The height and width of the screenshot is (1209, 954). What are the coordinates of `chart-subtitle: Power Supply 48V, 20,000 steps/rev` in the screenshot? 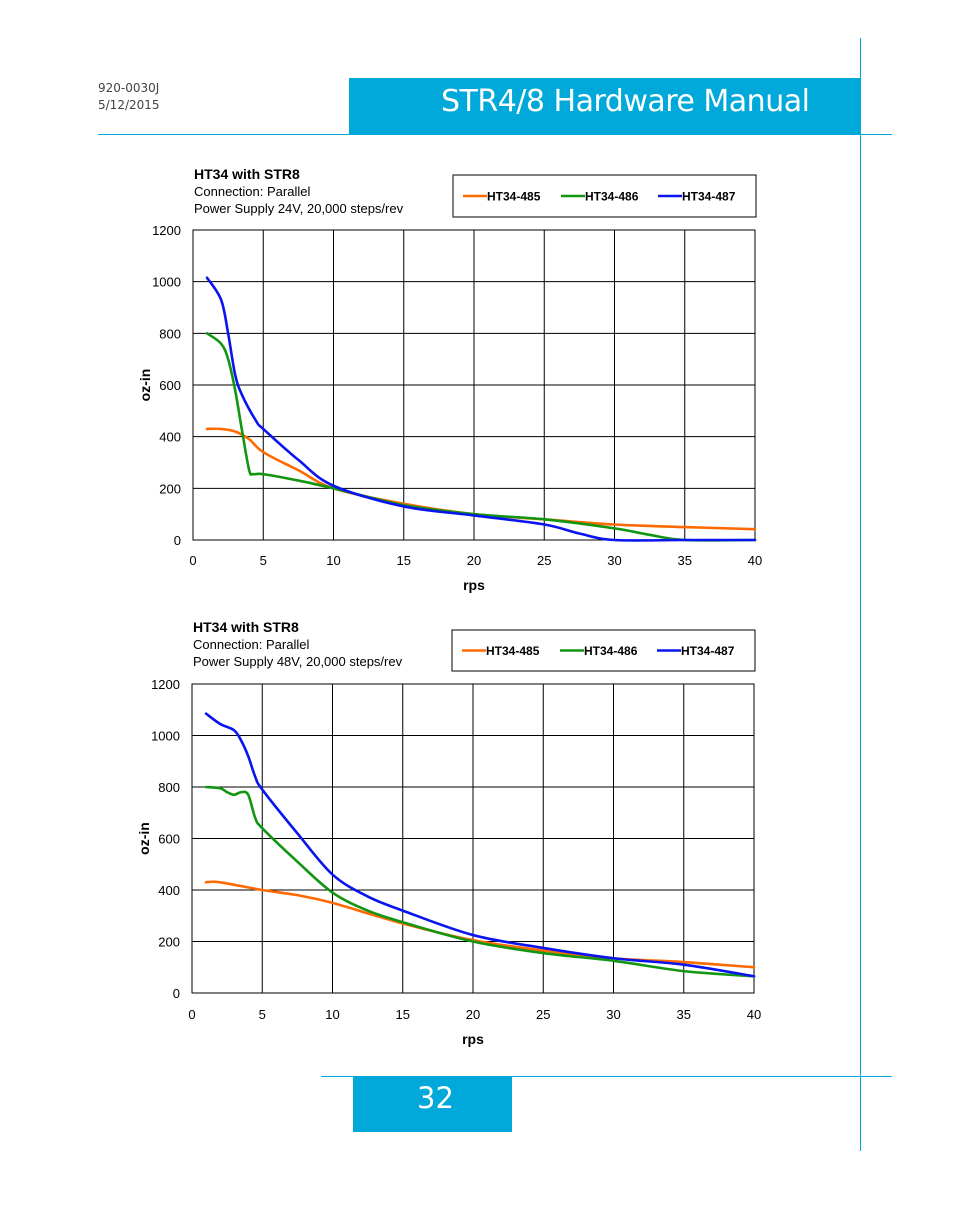 It's located at (298, 661).